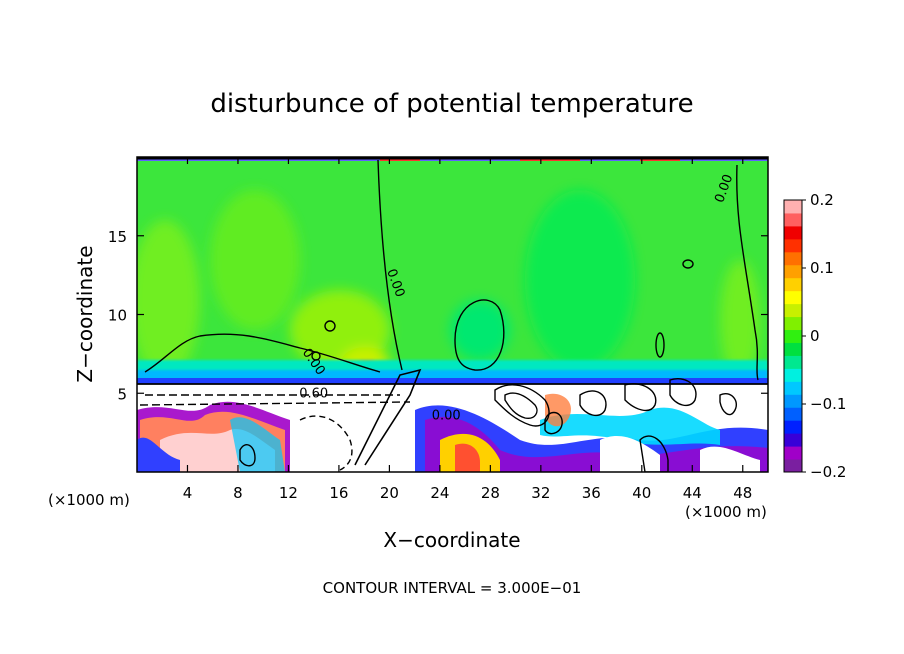  What do you see at coordinates (122, 394) in the screenshot?
I see `y-tick-label: 5` at bounding box center [122, 394].